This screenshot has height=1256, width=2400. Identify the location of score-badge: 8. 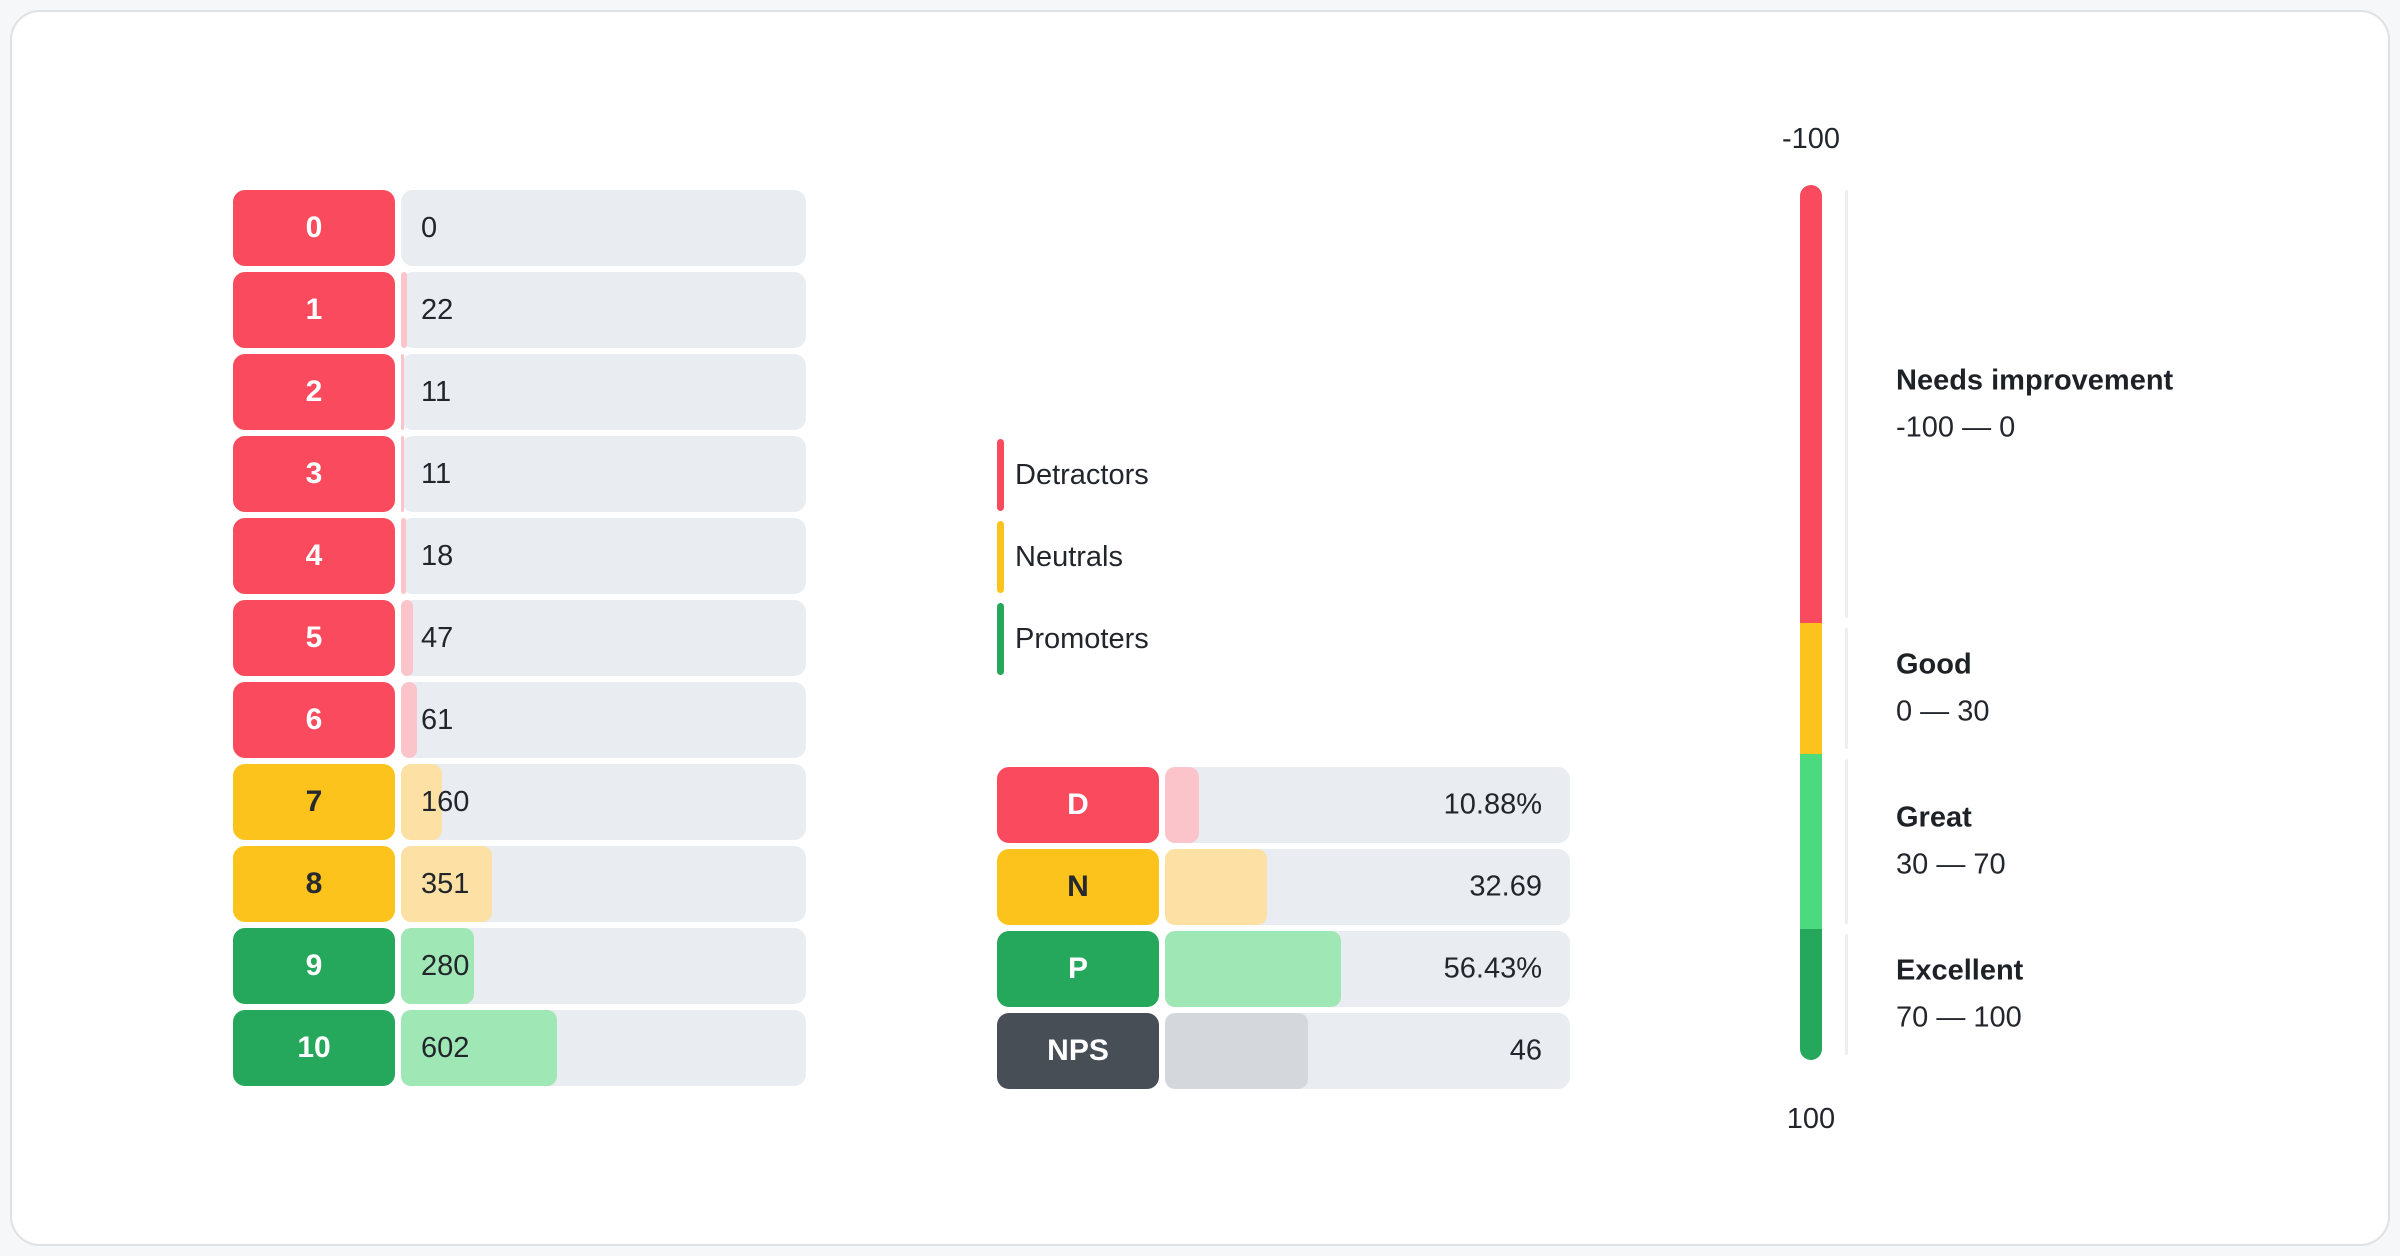
(314, 884).